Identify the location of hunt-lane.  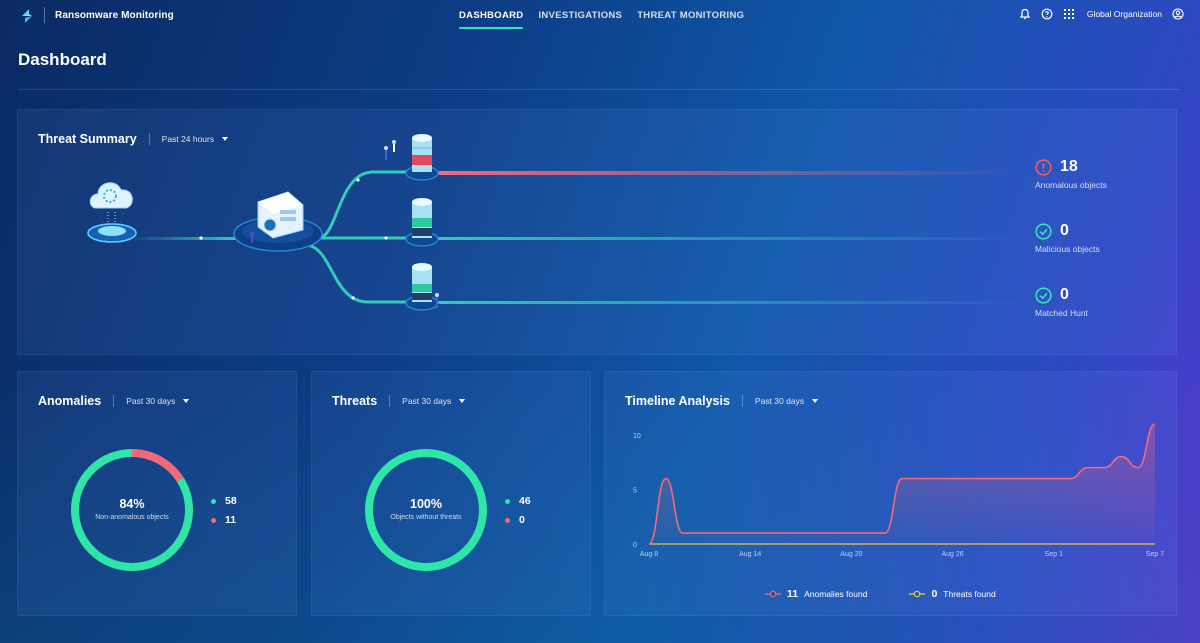
(733, 302).